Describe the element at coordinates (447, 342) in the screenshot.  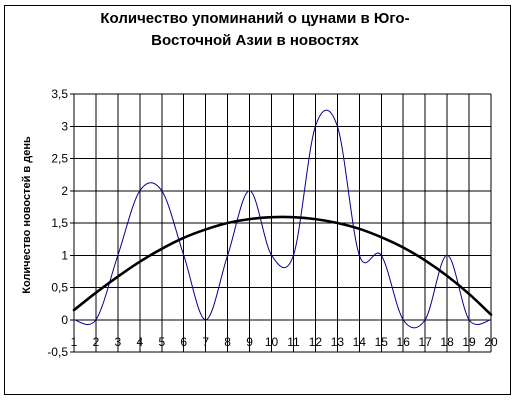
I see `x-tick-label-17: 18` at that location.